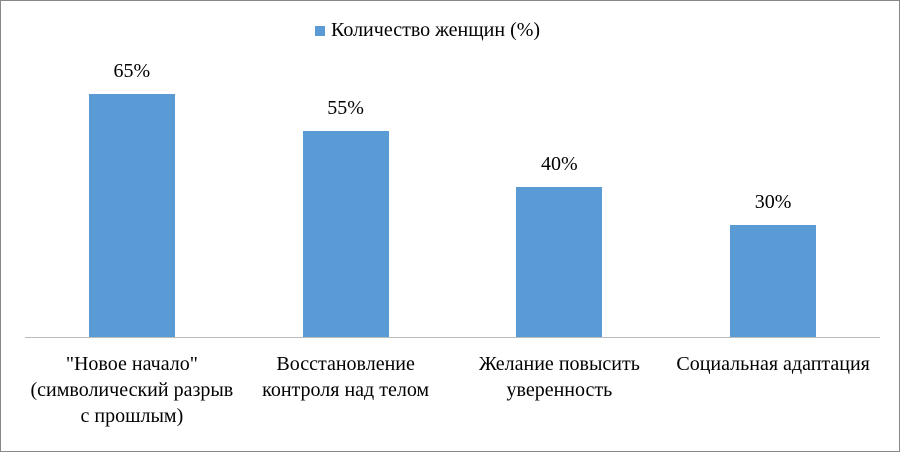 This screenshot has width=900, height=452. Describe the element at coordinates (773, 201) in the screenshot. I see `value-label: 30%` at that location.